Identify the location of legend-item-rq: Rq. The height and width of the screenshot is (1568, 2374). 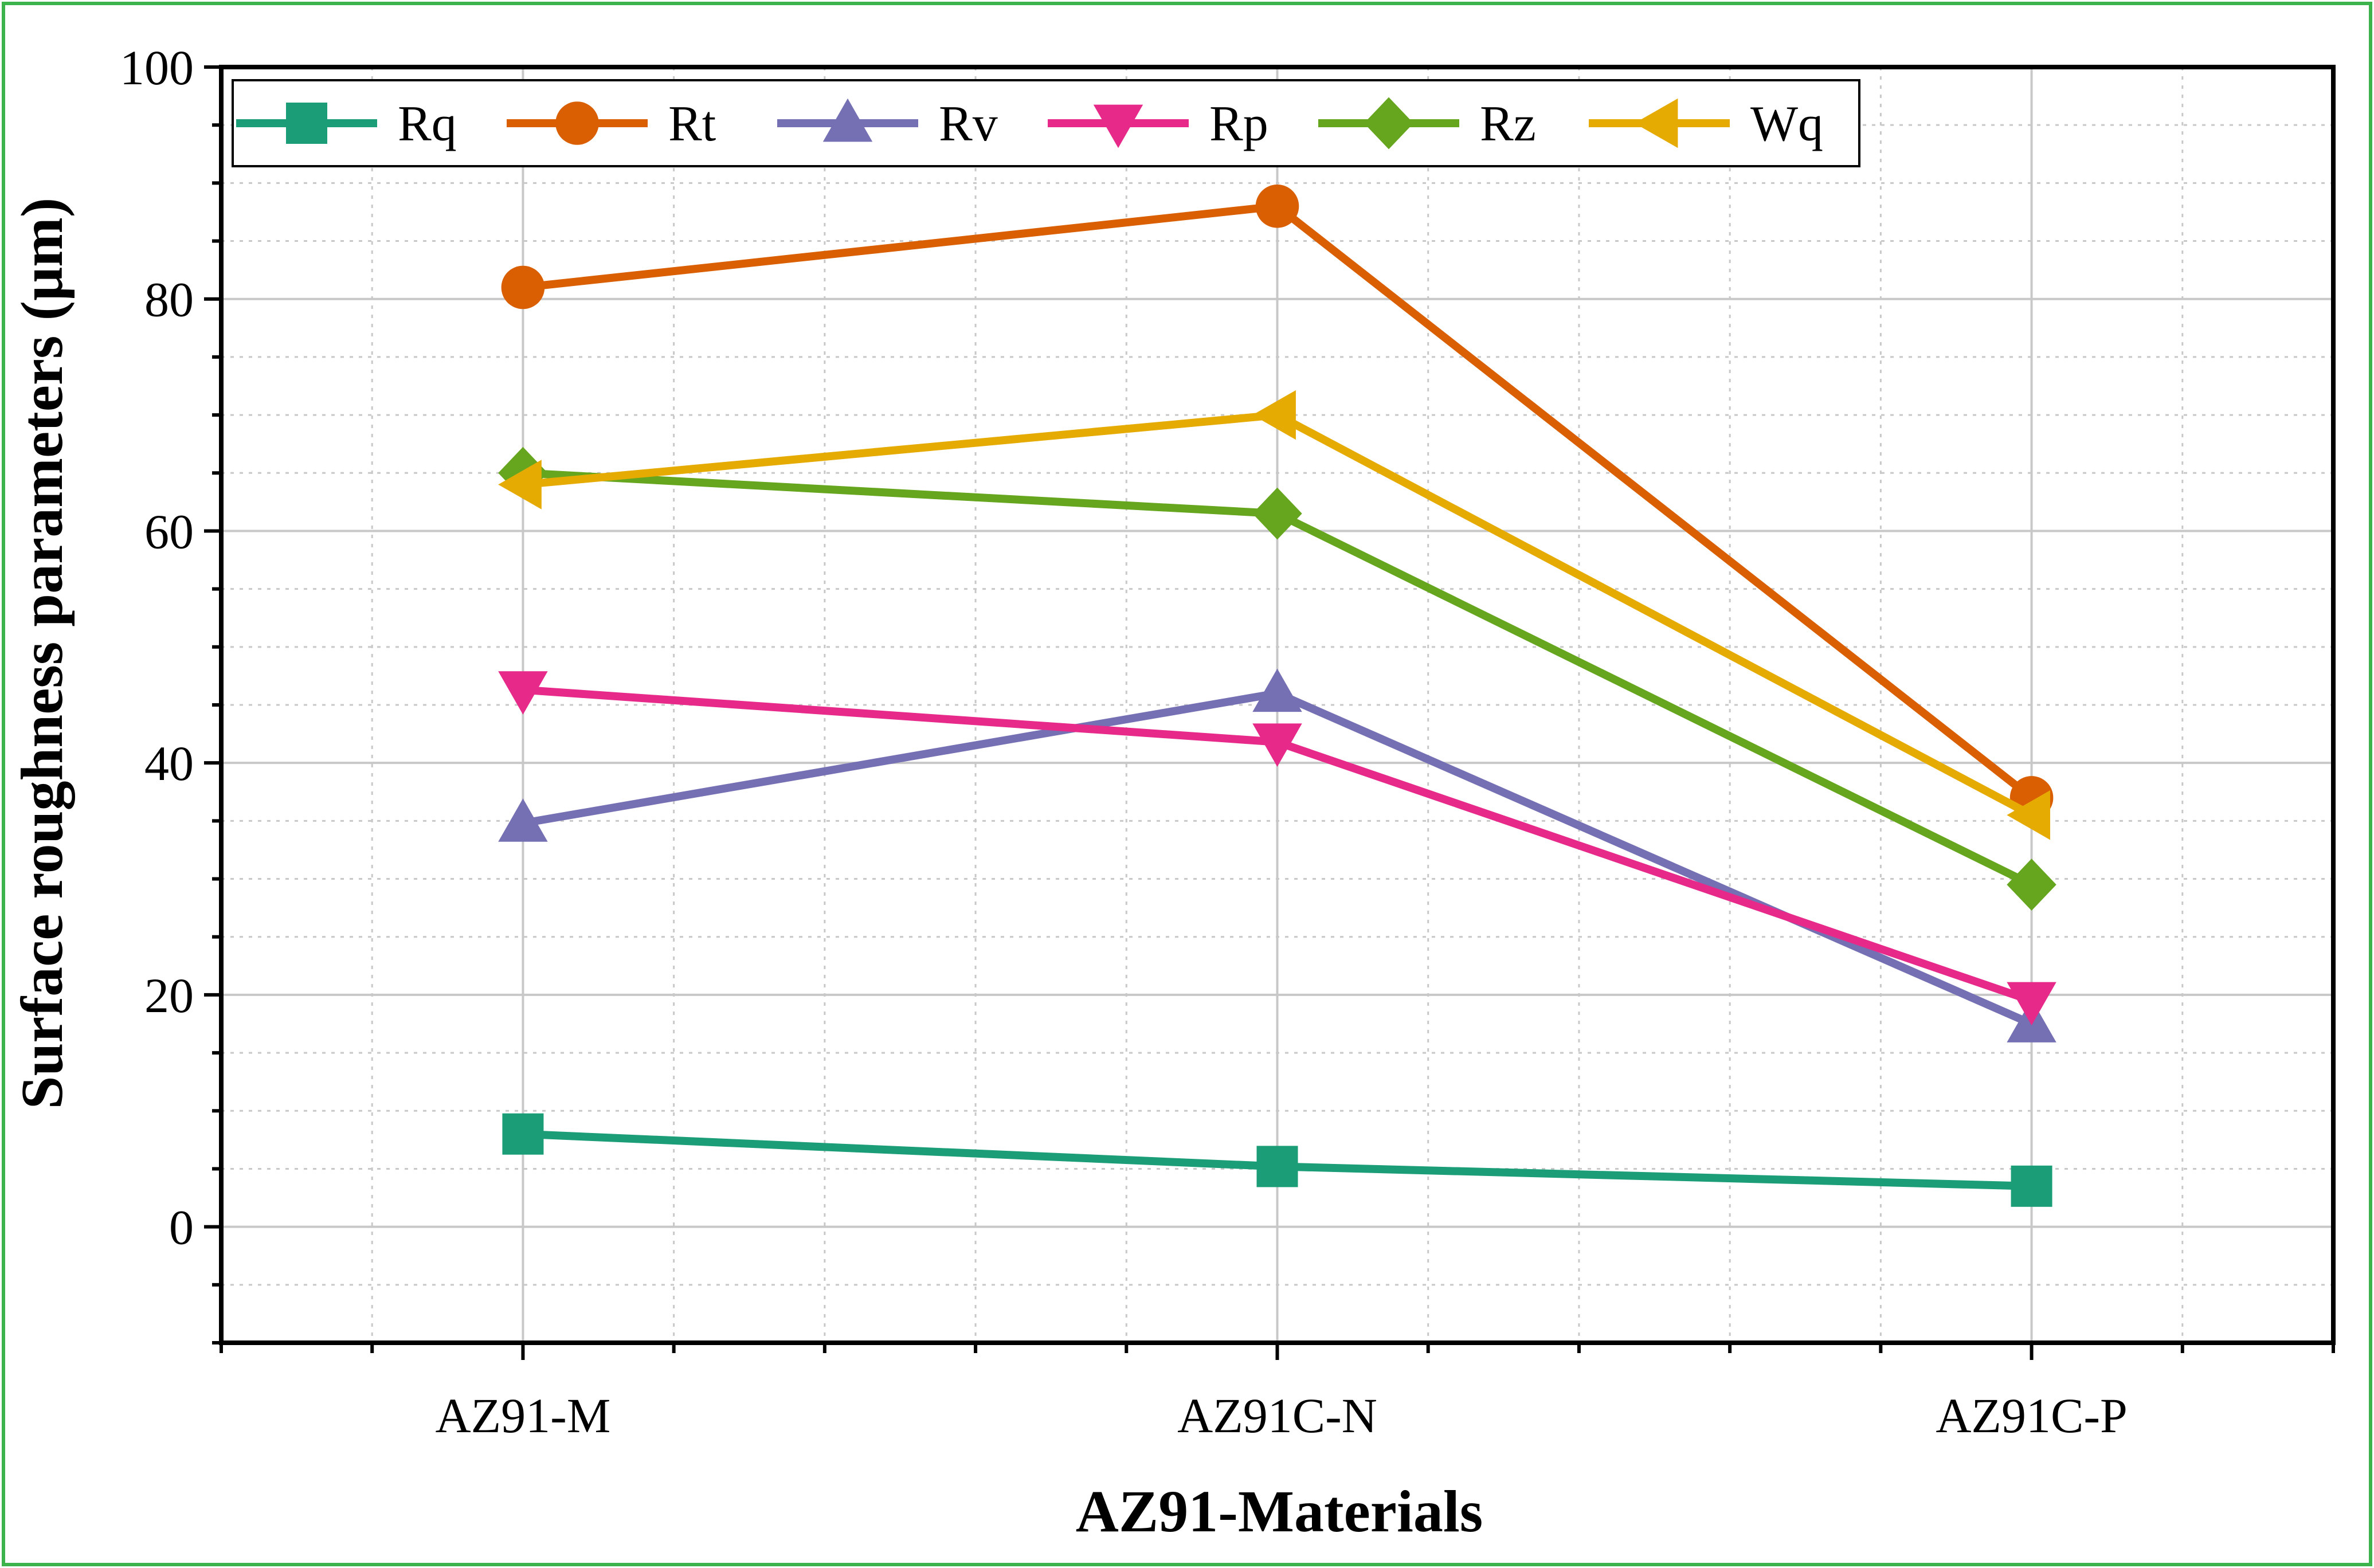
(346, 124).